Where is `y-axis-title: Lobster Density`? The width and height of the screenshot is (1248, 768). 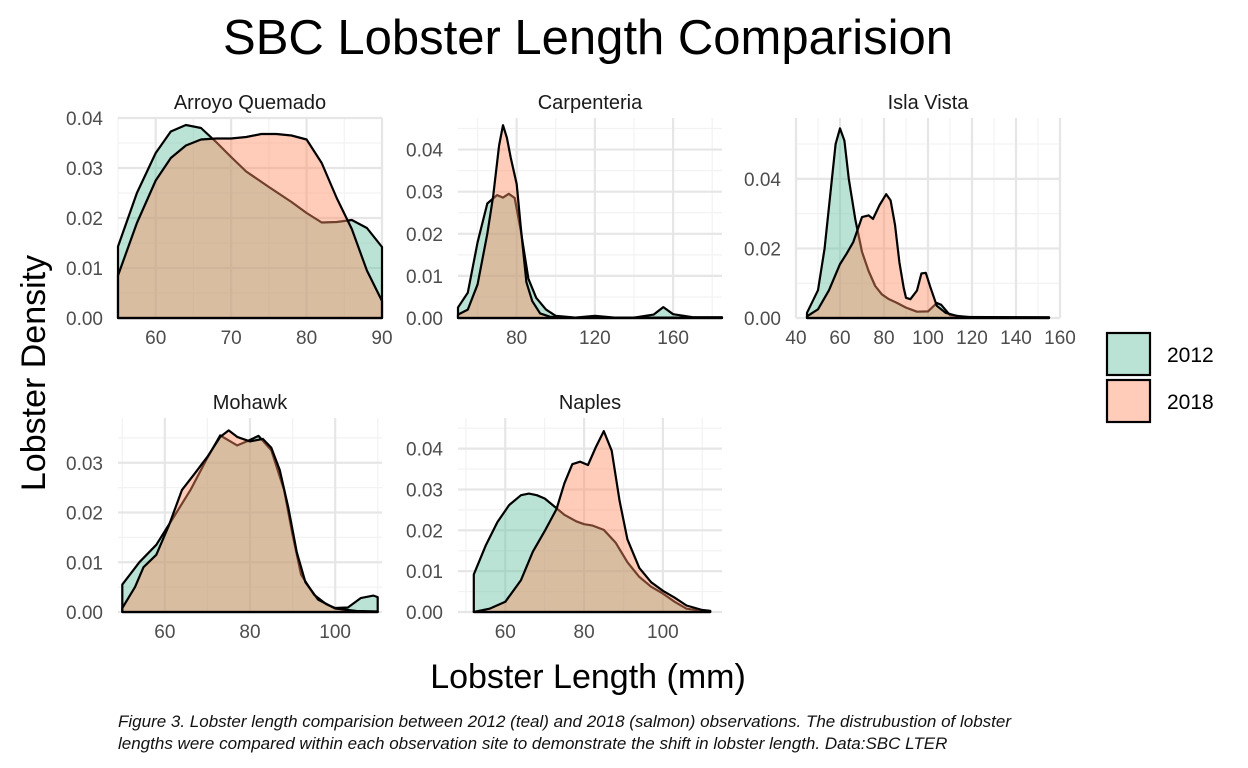 y-axis-title: Lobster Density is located at coordinates (34, 373).